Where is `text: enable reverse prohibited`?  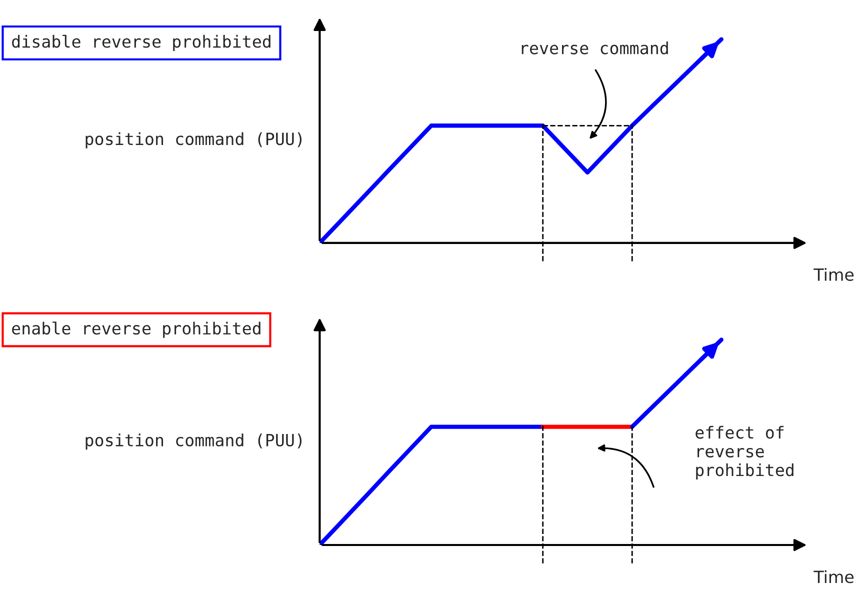 text: enable reverse prohibited is located at coordinates (136, 330).